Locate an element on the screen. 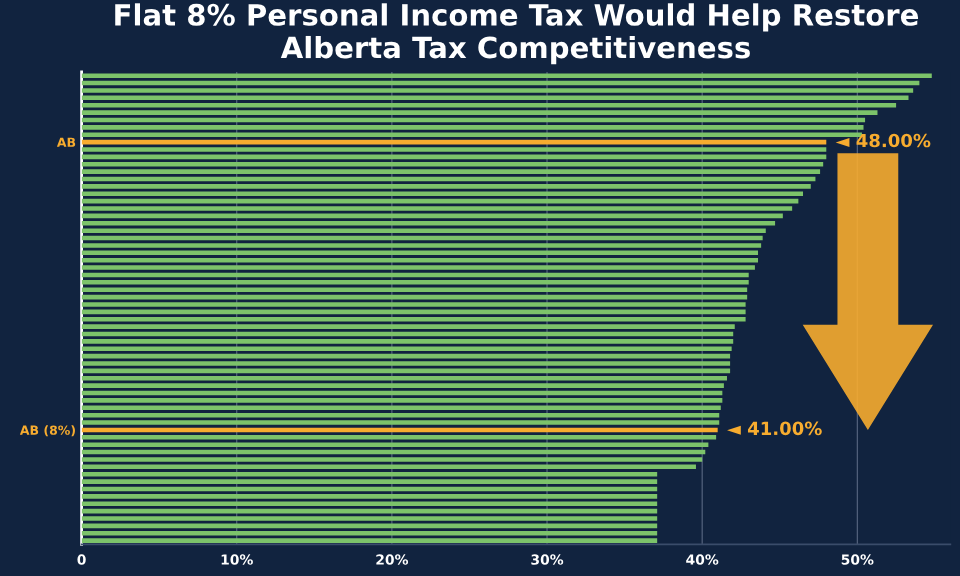  chart-title: Flat 8% Personal Income Tax Would Help Restore Alberta Tax Competitiveness is located at coordinates (517, 34).